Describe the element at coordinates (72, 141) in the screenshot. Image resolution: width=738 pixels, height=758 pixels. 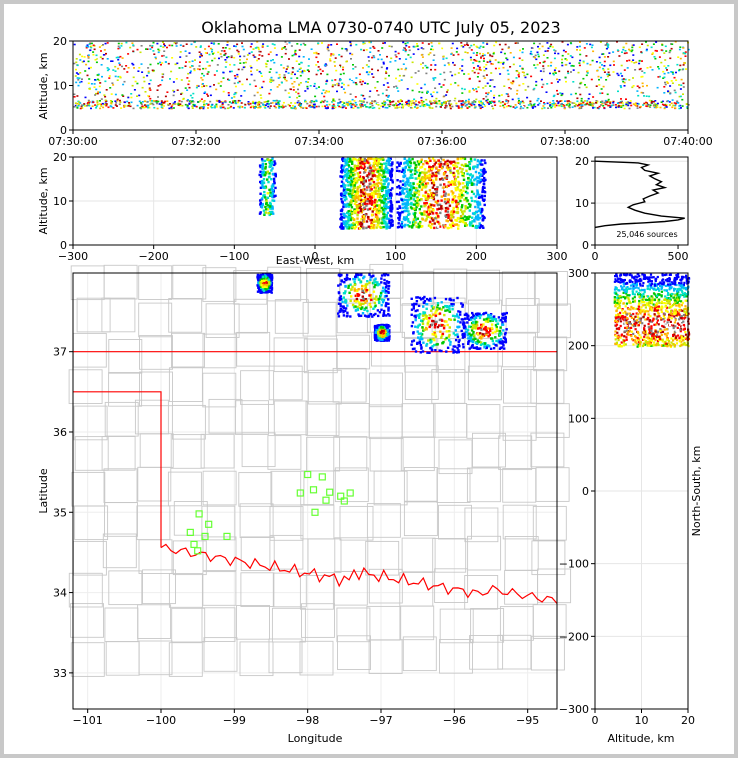
I see `time-height-xtick-label: 07:30:00` at that location.